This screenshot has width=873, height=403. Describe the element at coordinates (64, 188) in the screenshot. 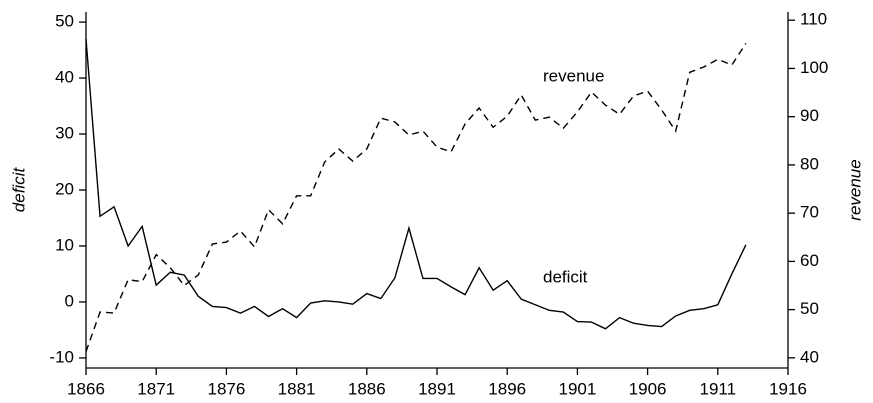

I see `y-tick-label: 20` at that location.